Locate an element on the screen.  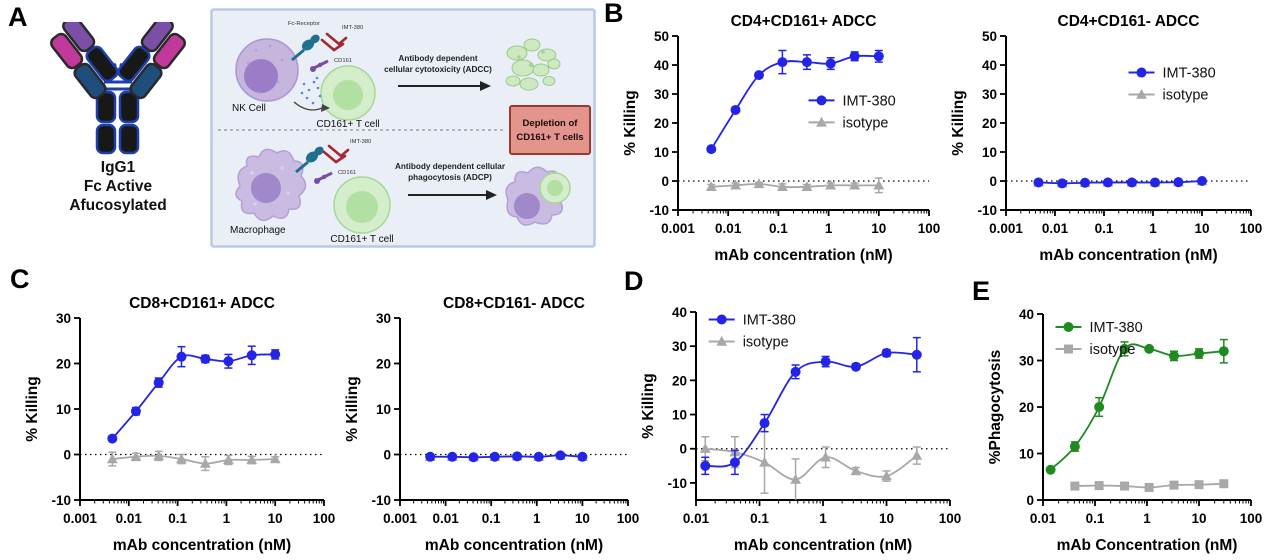
antibody-fc-stem is located at coordinates (117, 122).